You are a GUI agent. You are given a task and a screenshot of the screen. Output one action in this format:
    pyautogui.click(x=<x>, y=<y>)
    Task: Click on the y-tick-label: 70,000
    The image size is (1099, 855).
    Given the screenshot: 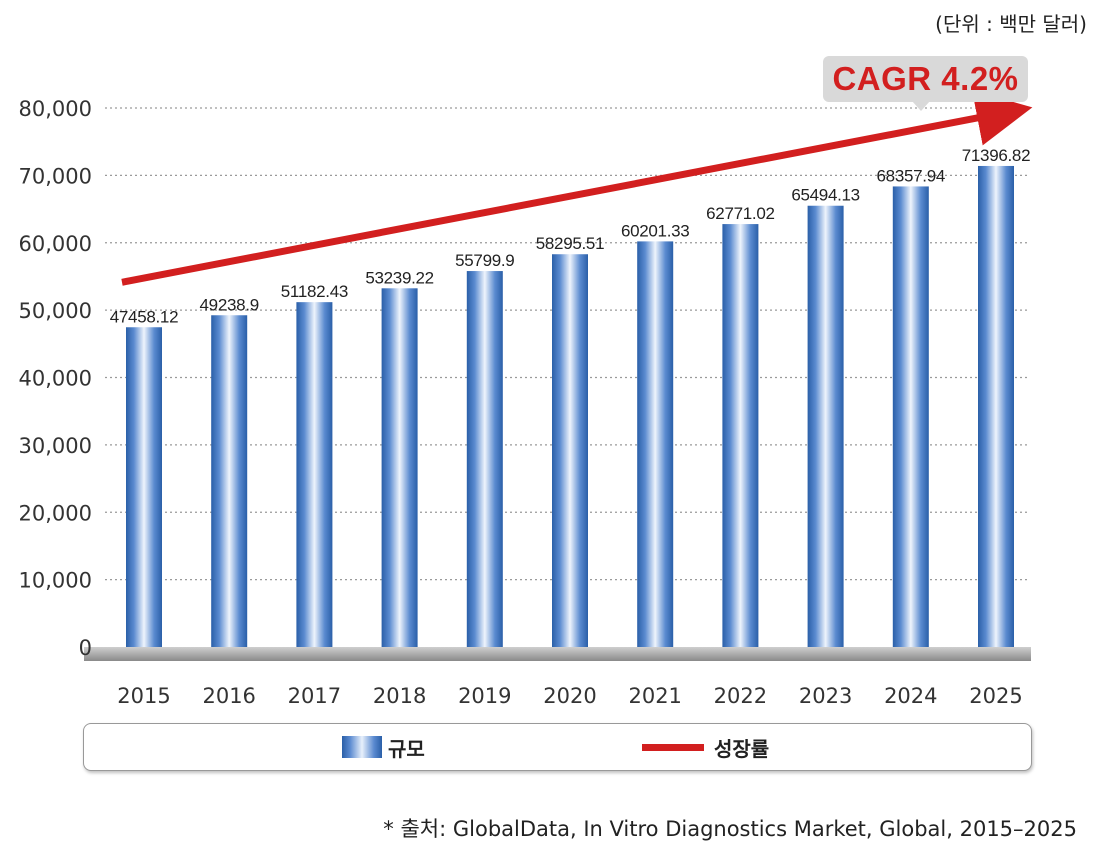 What is the action you would take?
    pyautogui.click(x=55, y=176)
    